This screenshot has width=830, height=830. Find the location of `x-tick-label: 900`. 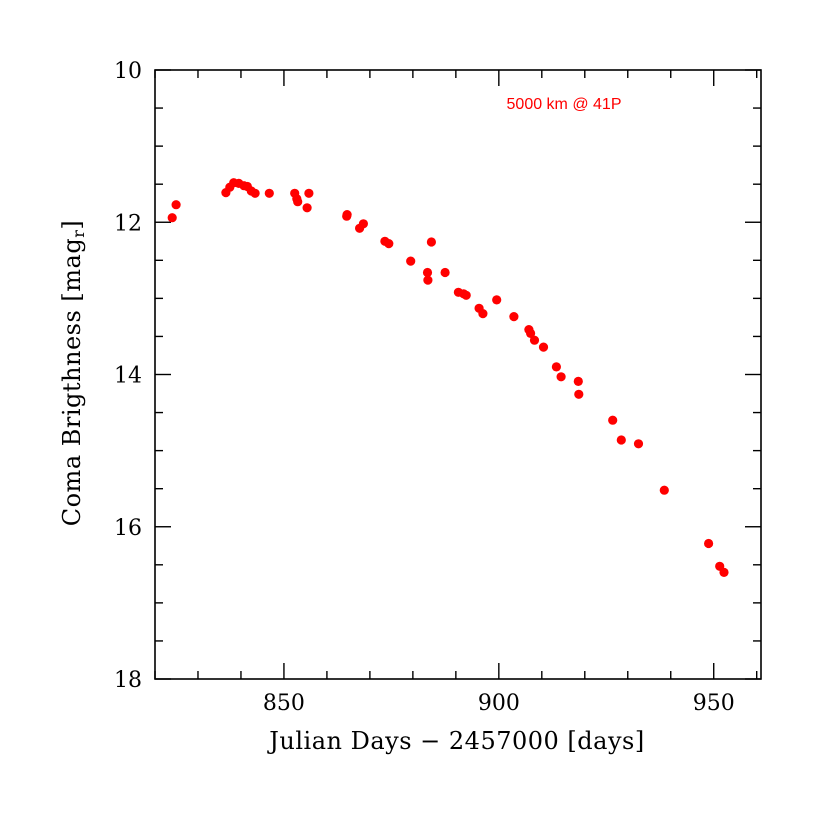

x-tick-label: 900 is located at coordinates (499, 703).